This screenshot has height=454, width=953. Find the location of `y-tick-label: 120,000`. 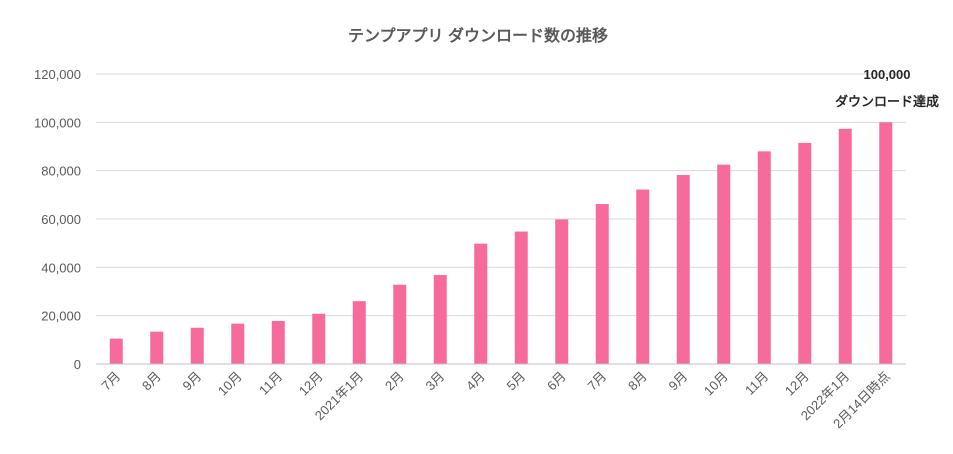

y-tick-label: 120,000 is located at coordinates (57, 74).